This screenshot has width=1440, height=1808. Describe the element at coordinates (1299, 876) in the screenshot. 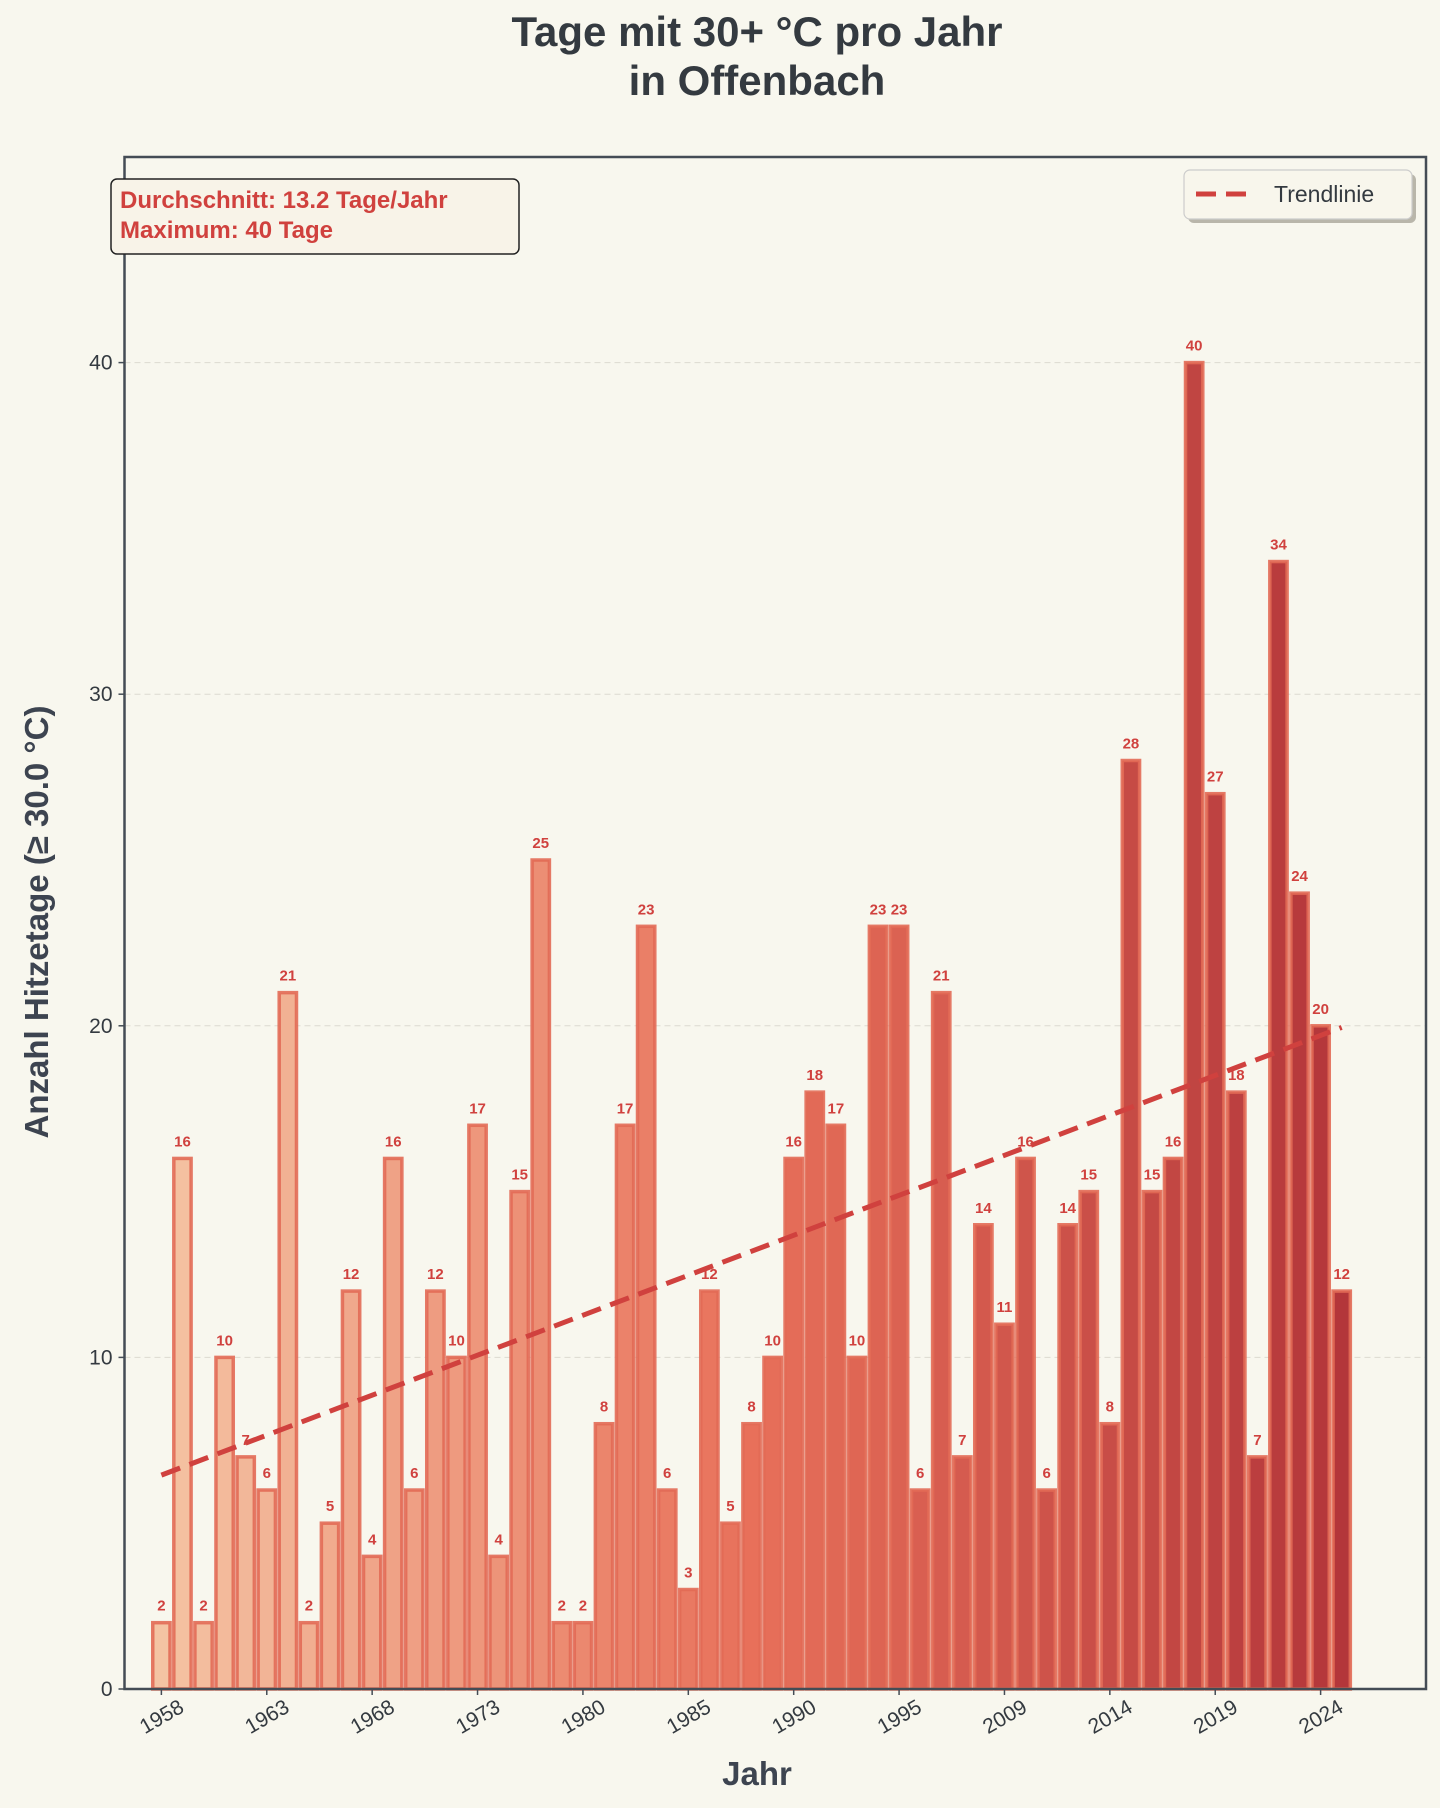

I see `bar-value-label: 24` at that location.